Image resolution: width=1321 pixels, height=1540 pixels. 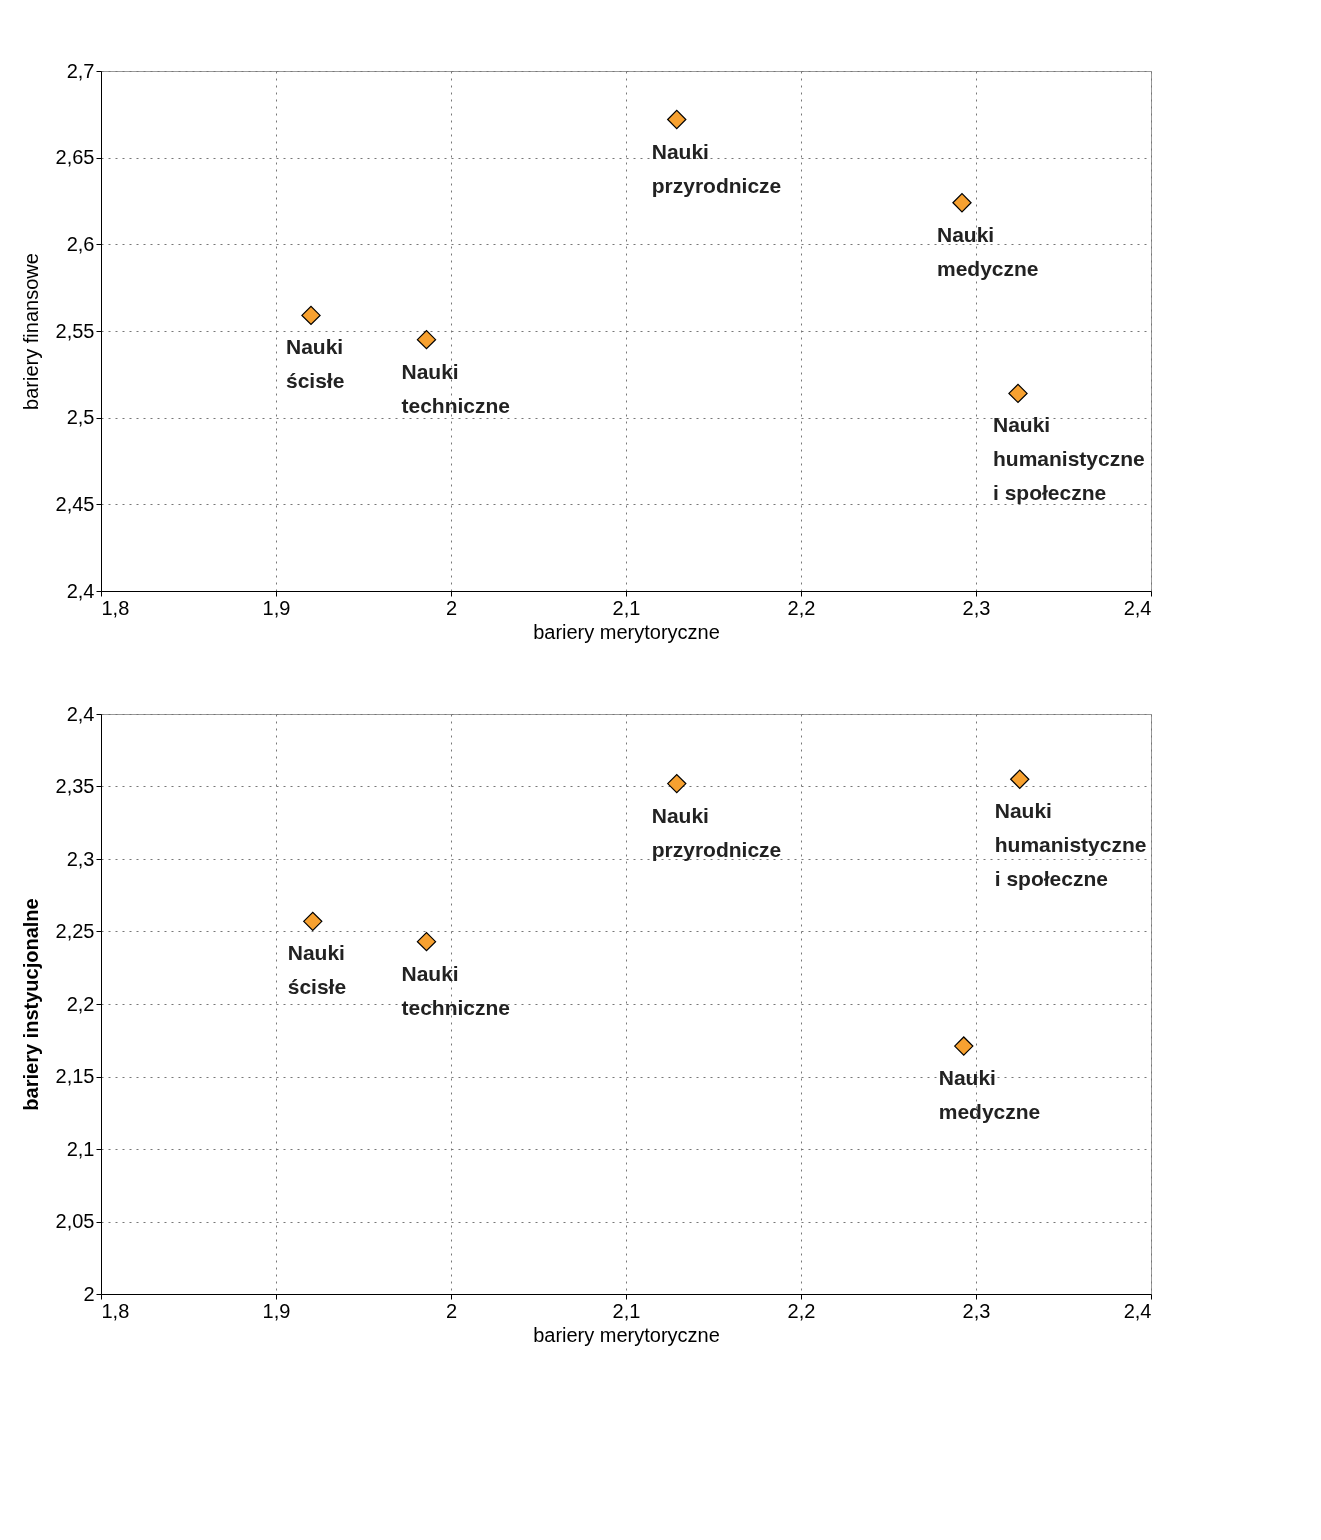 What do you see at coordinates (80, 417) in the screenshot?
I see `y-tick-label: 2,5` at bounding box center [80, 417].